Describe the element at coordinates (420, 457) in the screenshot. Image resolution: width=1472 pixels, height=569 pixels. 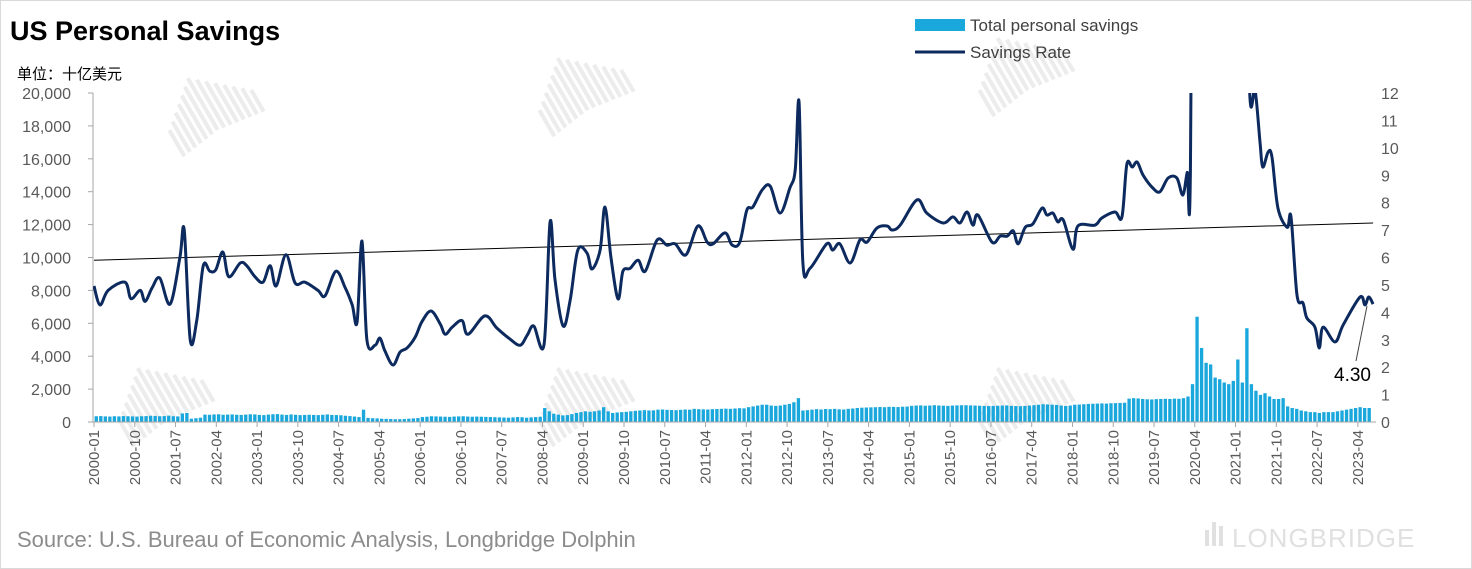
I see `x-tick-label: 2006-01` at that location.